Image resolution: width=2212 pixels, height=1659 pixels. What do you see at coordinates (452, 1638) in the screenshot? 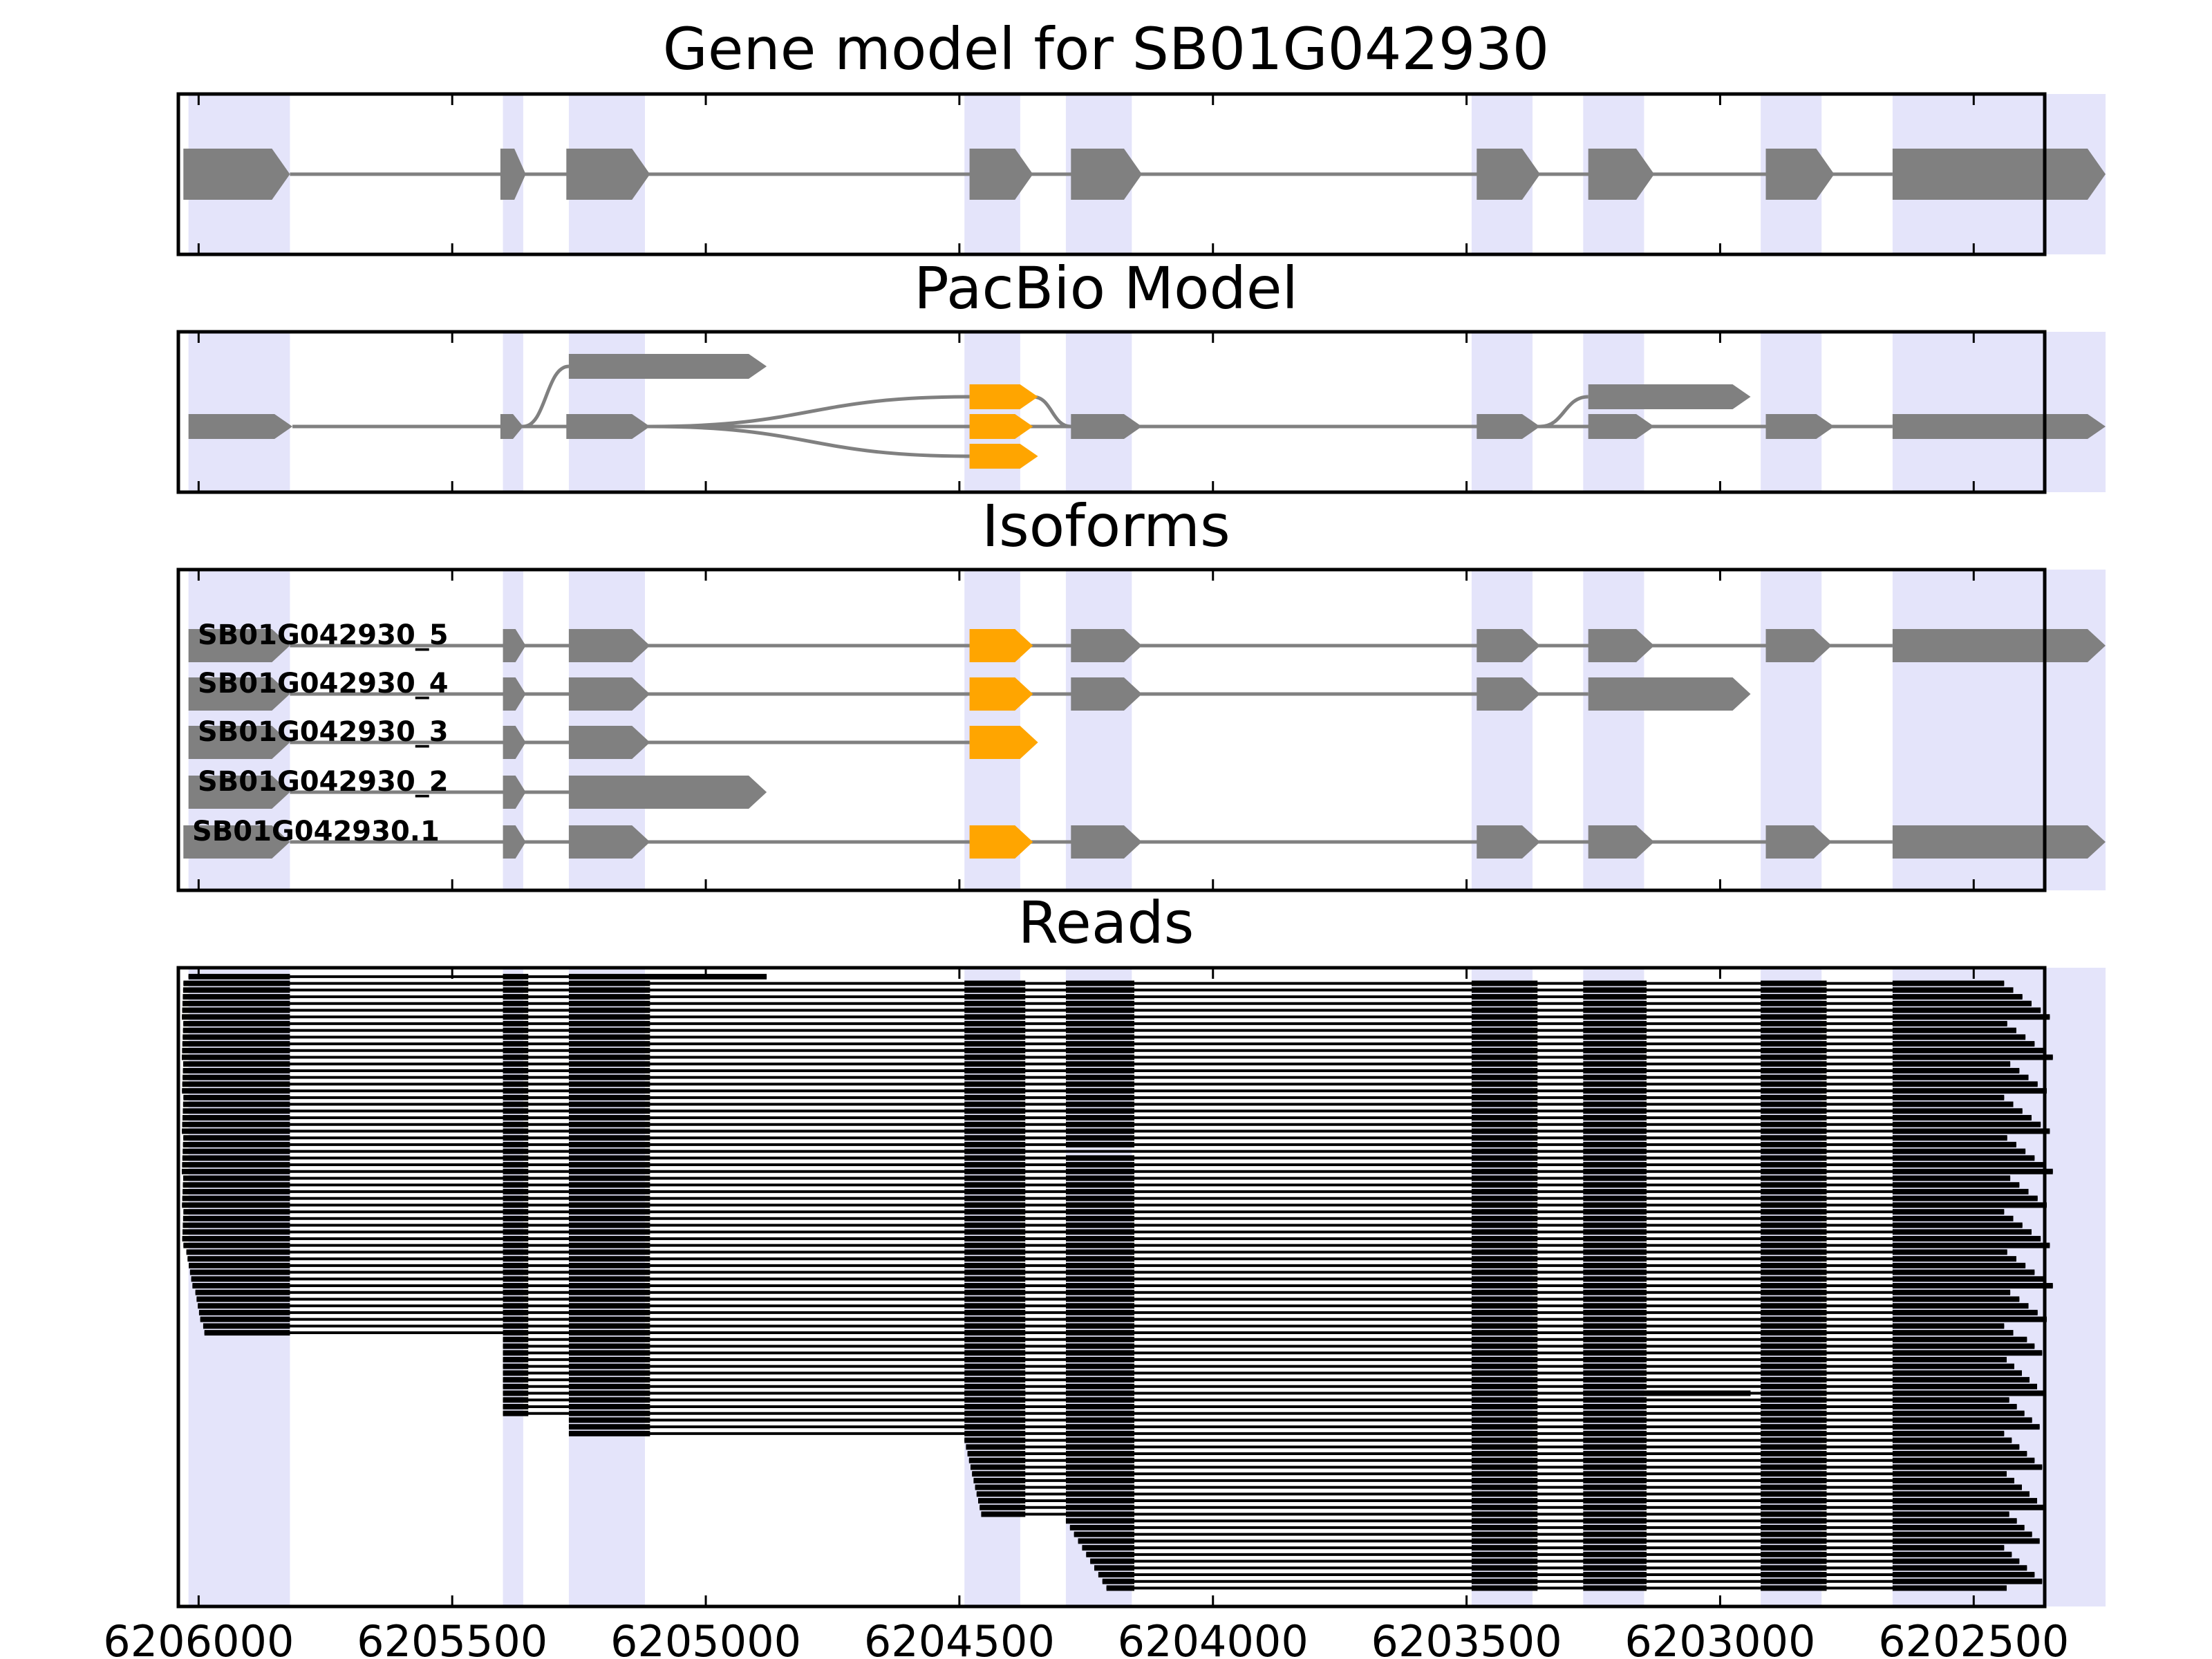
I see `x-tick-label: 6205500` at bounding box center [452, 1638].